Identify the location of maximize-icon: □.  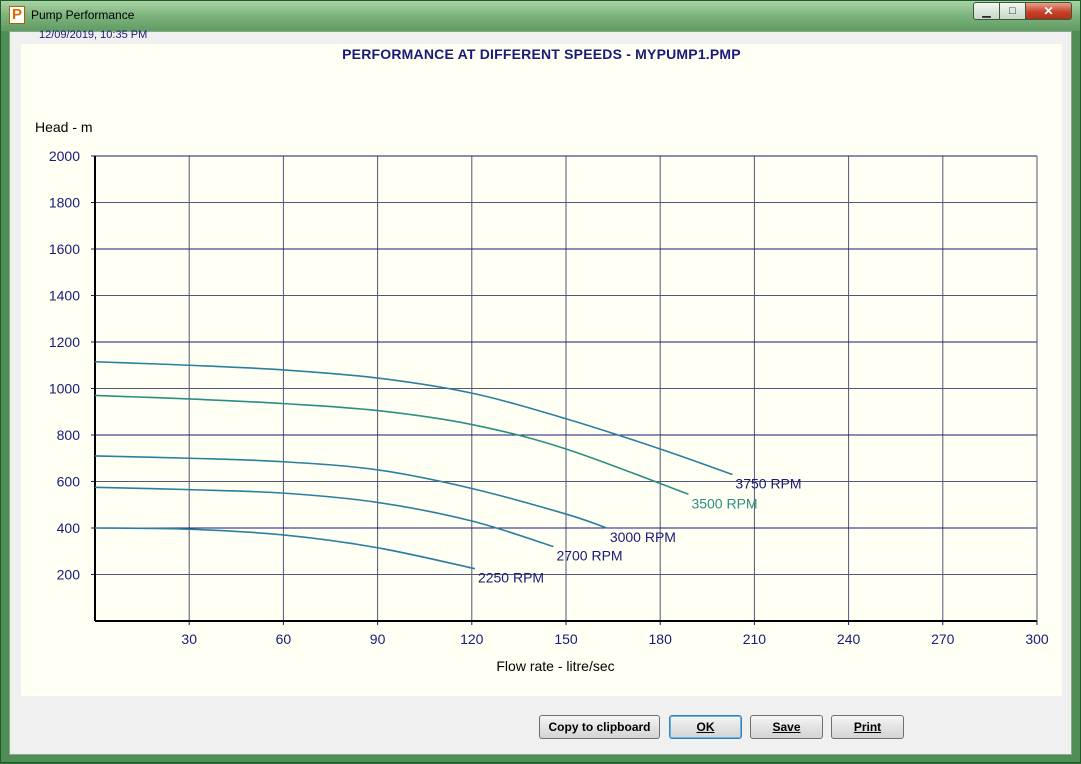
(1012, 11).